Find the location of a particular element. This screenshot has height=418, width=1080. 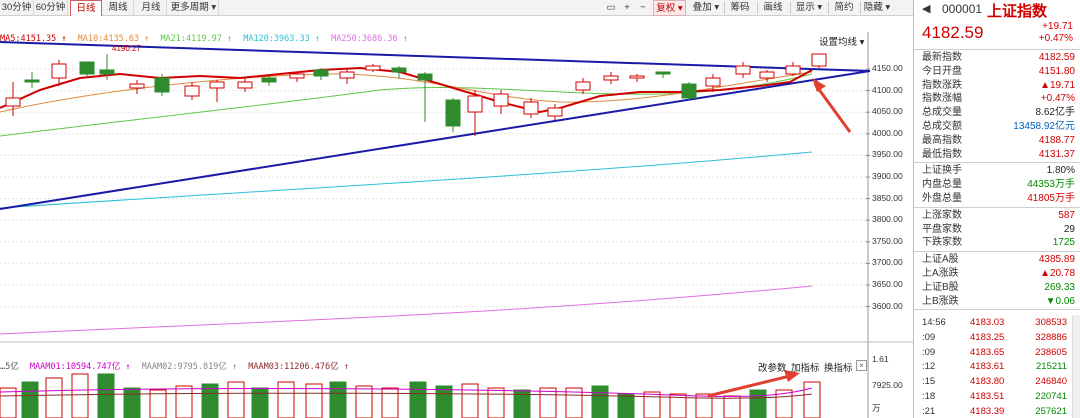

chips-button: 筹码 is located at coordinates (740, 7).